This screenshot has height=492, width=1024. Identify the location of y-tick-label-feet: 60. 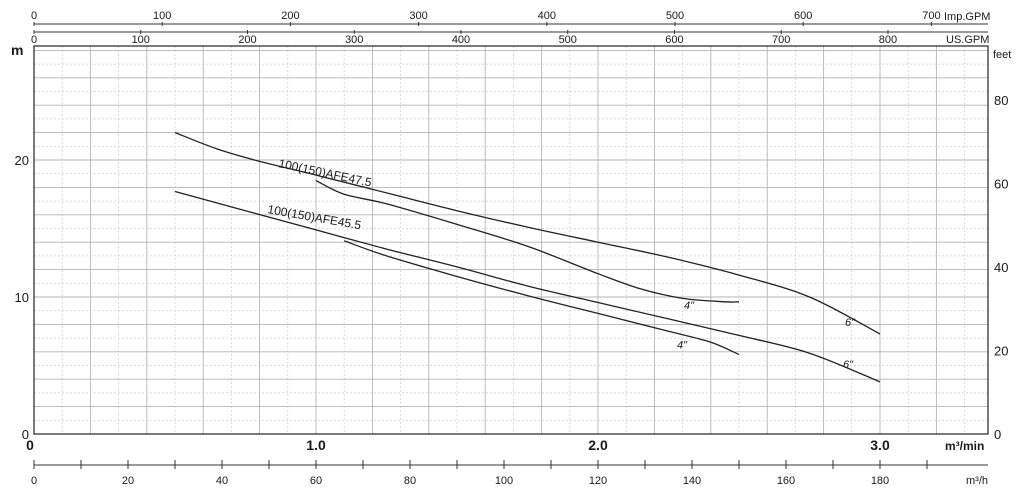
(1001, 183).